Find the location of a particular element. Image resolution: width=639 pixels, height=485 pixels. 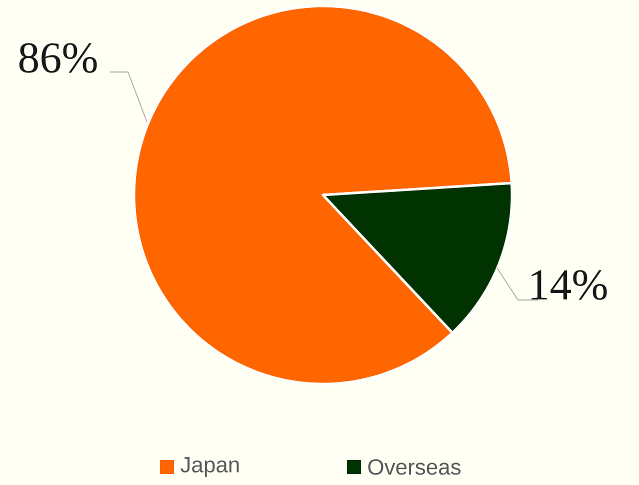

data-label: 14% is located at coordinates (569, 285).